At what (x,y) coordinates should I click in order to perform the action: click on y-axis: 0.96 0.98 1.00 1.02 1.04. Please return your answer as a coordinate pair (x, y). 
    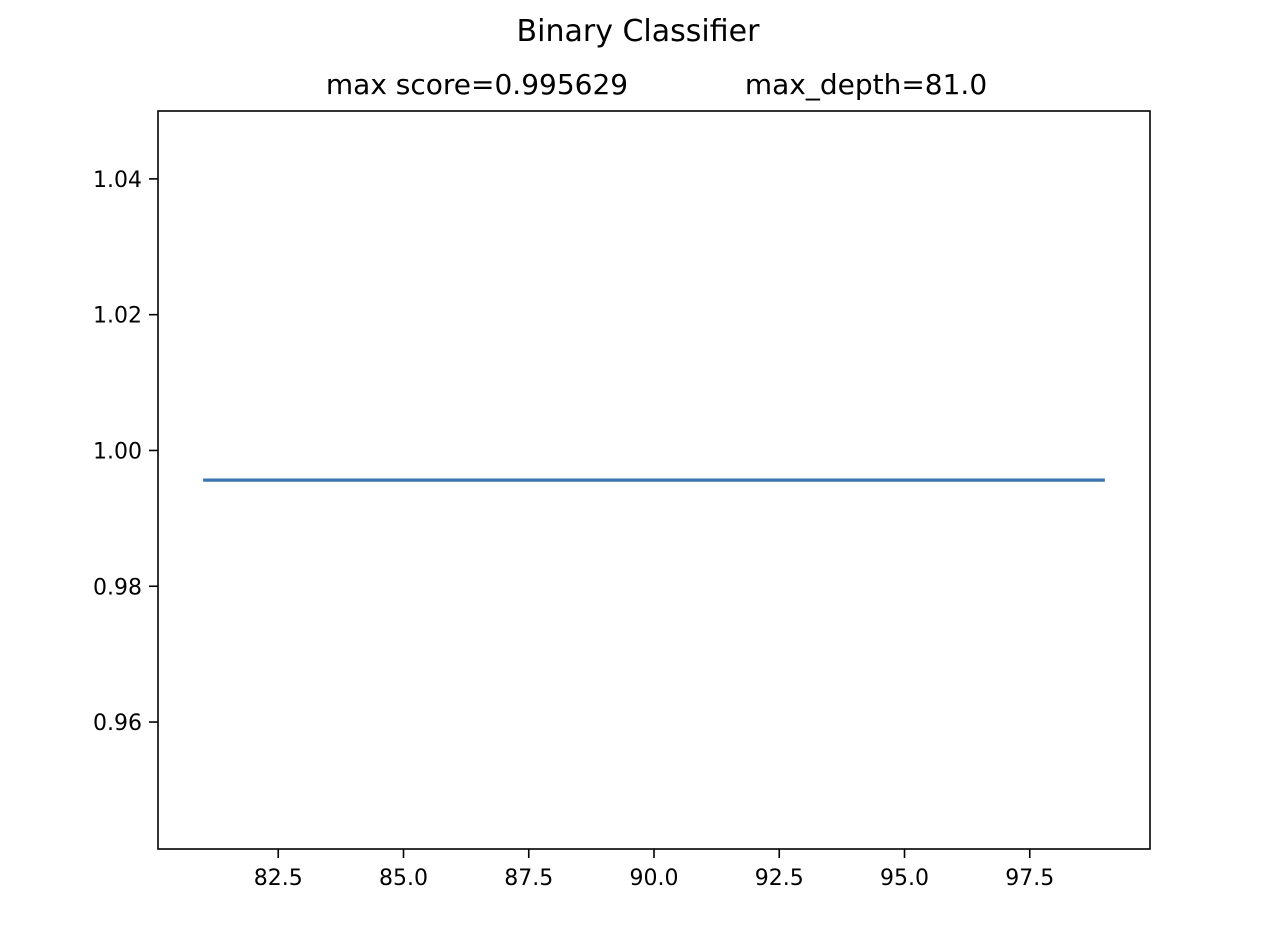
    Looking at the image, I should click on (125, 452).